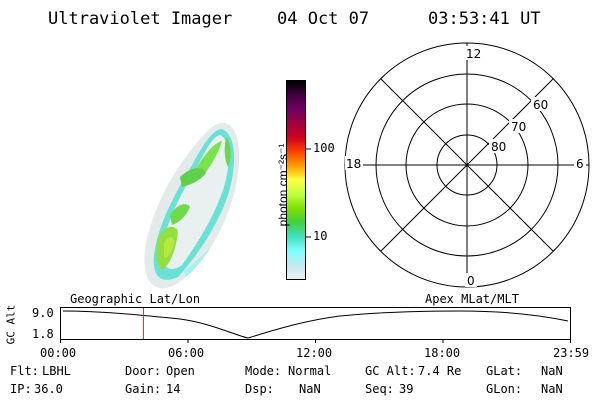 The width and height of the screenshot is (600, 400). I want to click on info-ip-label: IP:, so click(21, 389).